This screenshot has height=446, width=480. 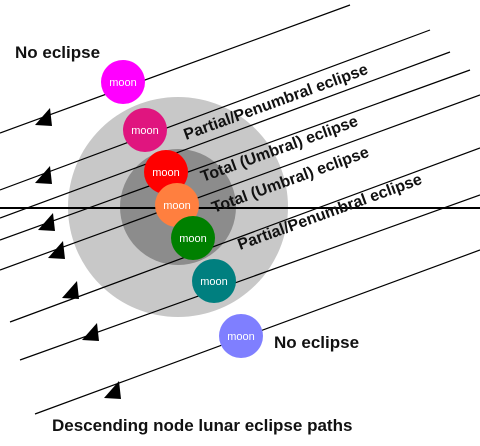 I want to click on moon-center: moon, so click(x=177, y=205).